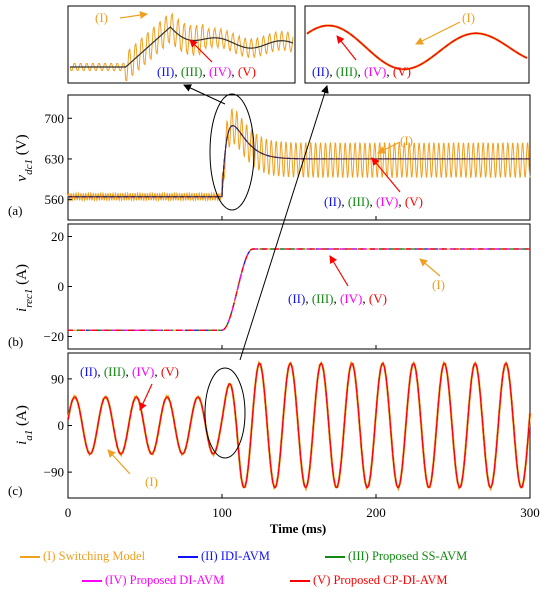 The width and height of the screenshot is (550, 598). What do you see at coordinates (165, 580) in the screenshot?
I see `legend-label-IV: (IV) Proposed DI-AVM` at bounding box center [165, 580].